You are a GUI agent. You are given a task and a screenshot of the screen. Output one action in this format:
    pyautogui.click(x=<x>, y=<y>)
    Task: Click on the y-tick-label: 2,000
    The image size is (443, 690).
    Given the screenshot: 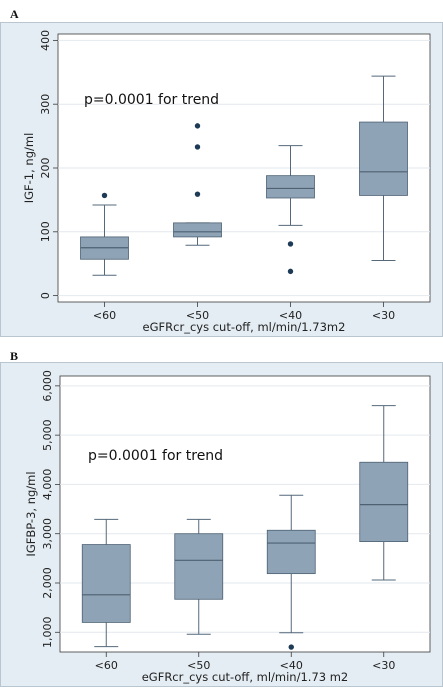 What is the action you would take?
    pyautogui.click(x=47, y=583)
    